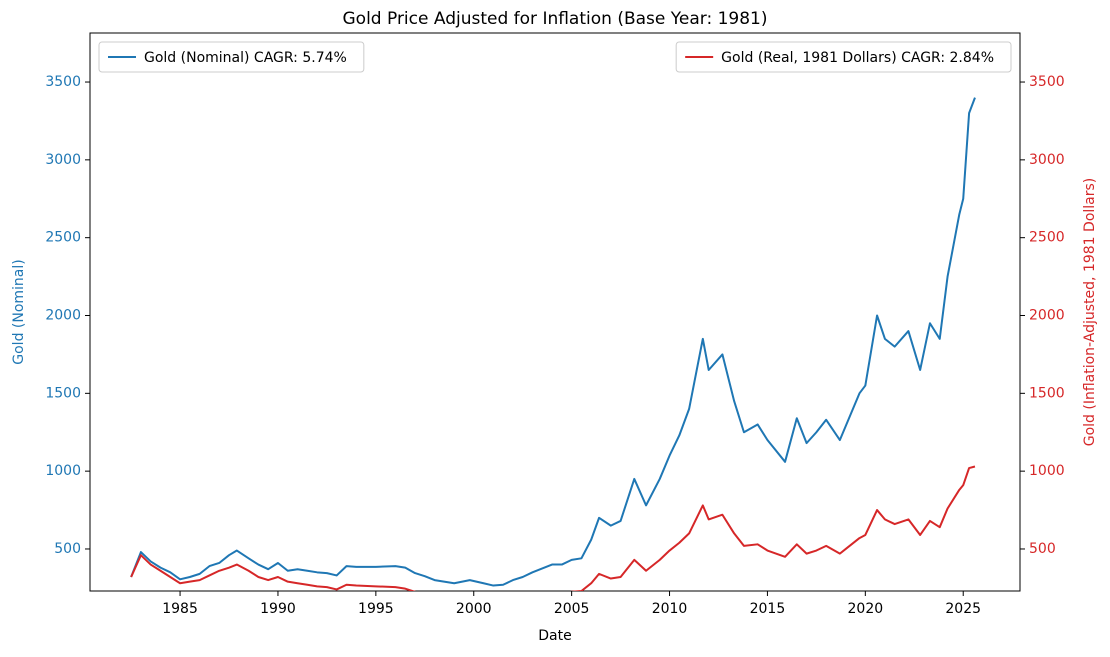  Describe the element at coordinates (63, 316) in the screenshot. I see `y-tick-label: 2000` at that location.